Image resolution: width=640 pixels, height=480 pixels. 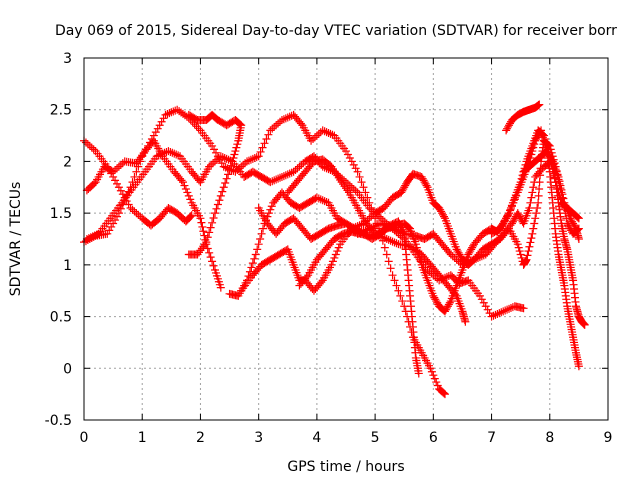 What do you see at coordinates (375, 438) in the screenshot?
I see `x-tick-label: 5` at bounding box center [375, 438].